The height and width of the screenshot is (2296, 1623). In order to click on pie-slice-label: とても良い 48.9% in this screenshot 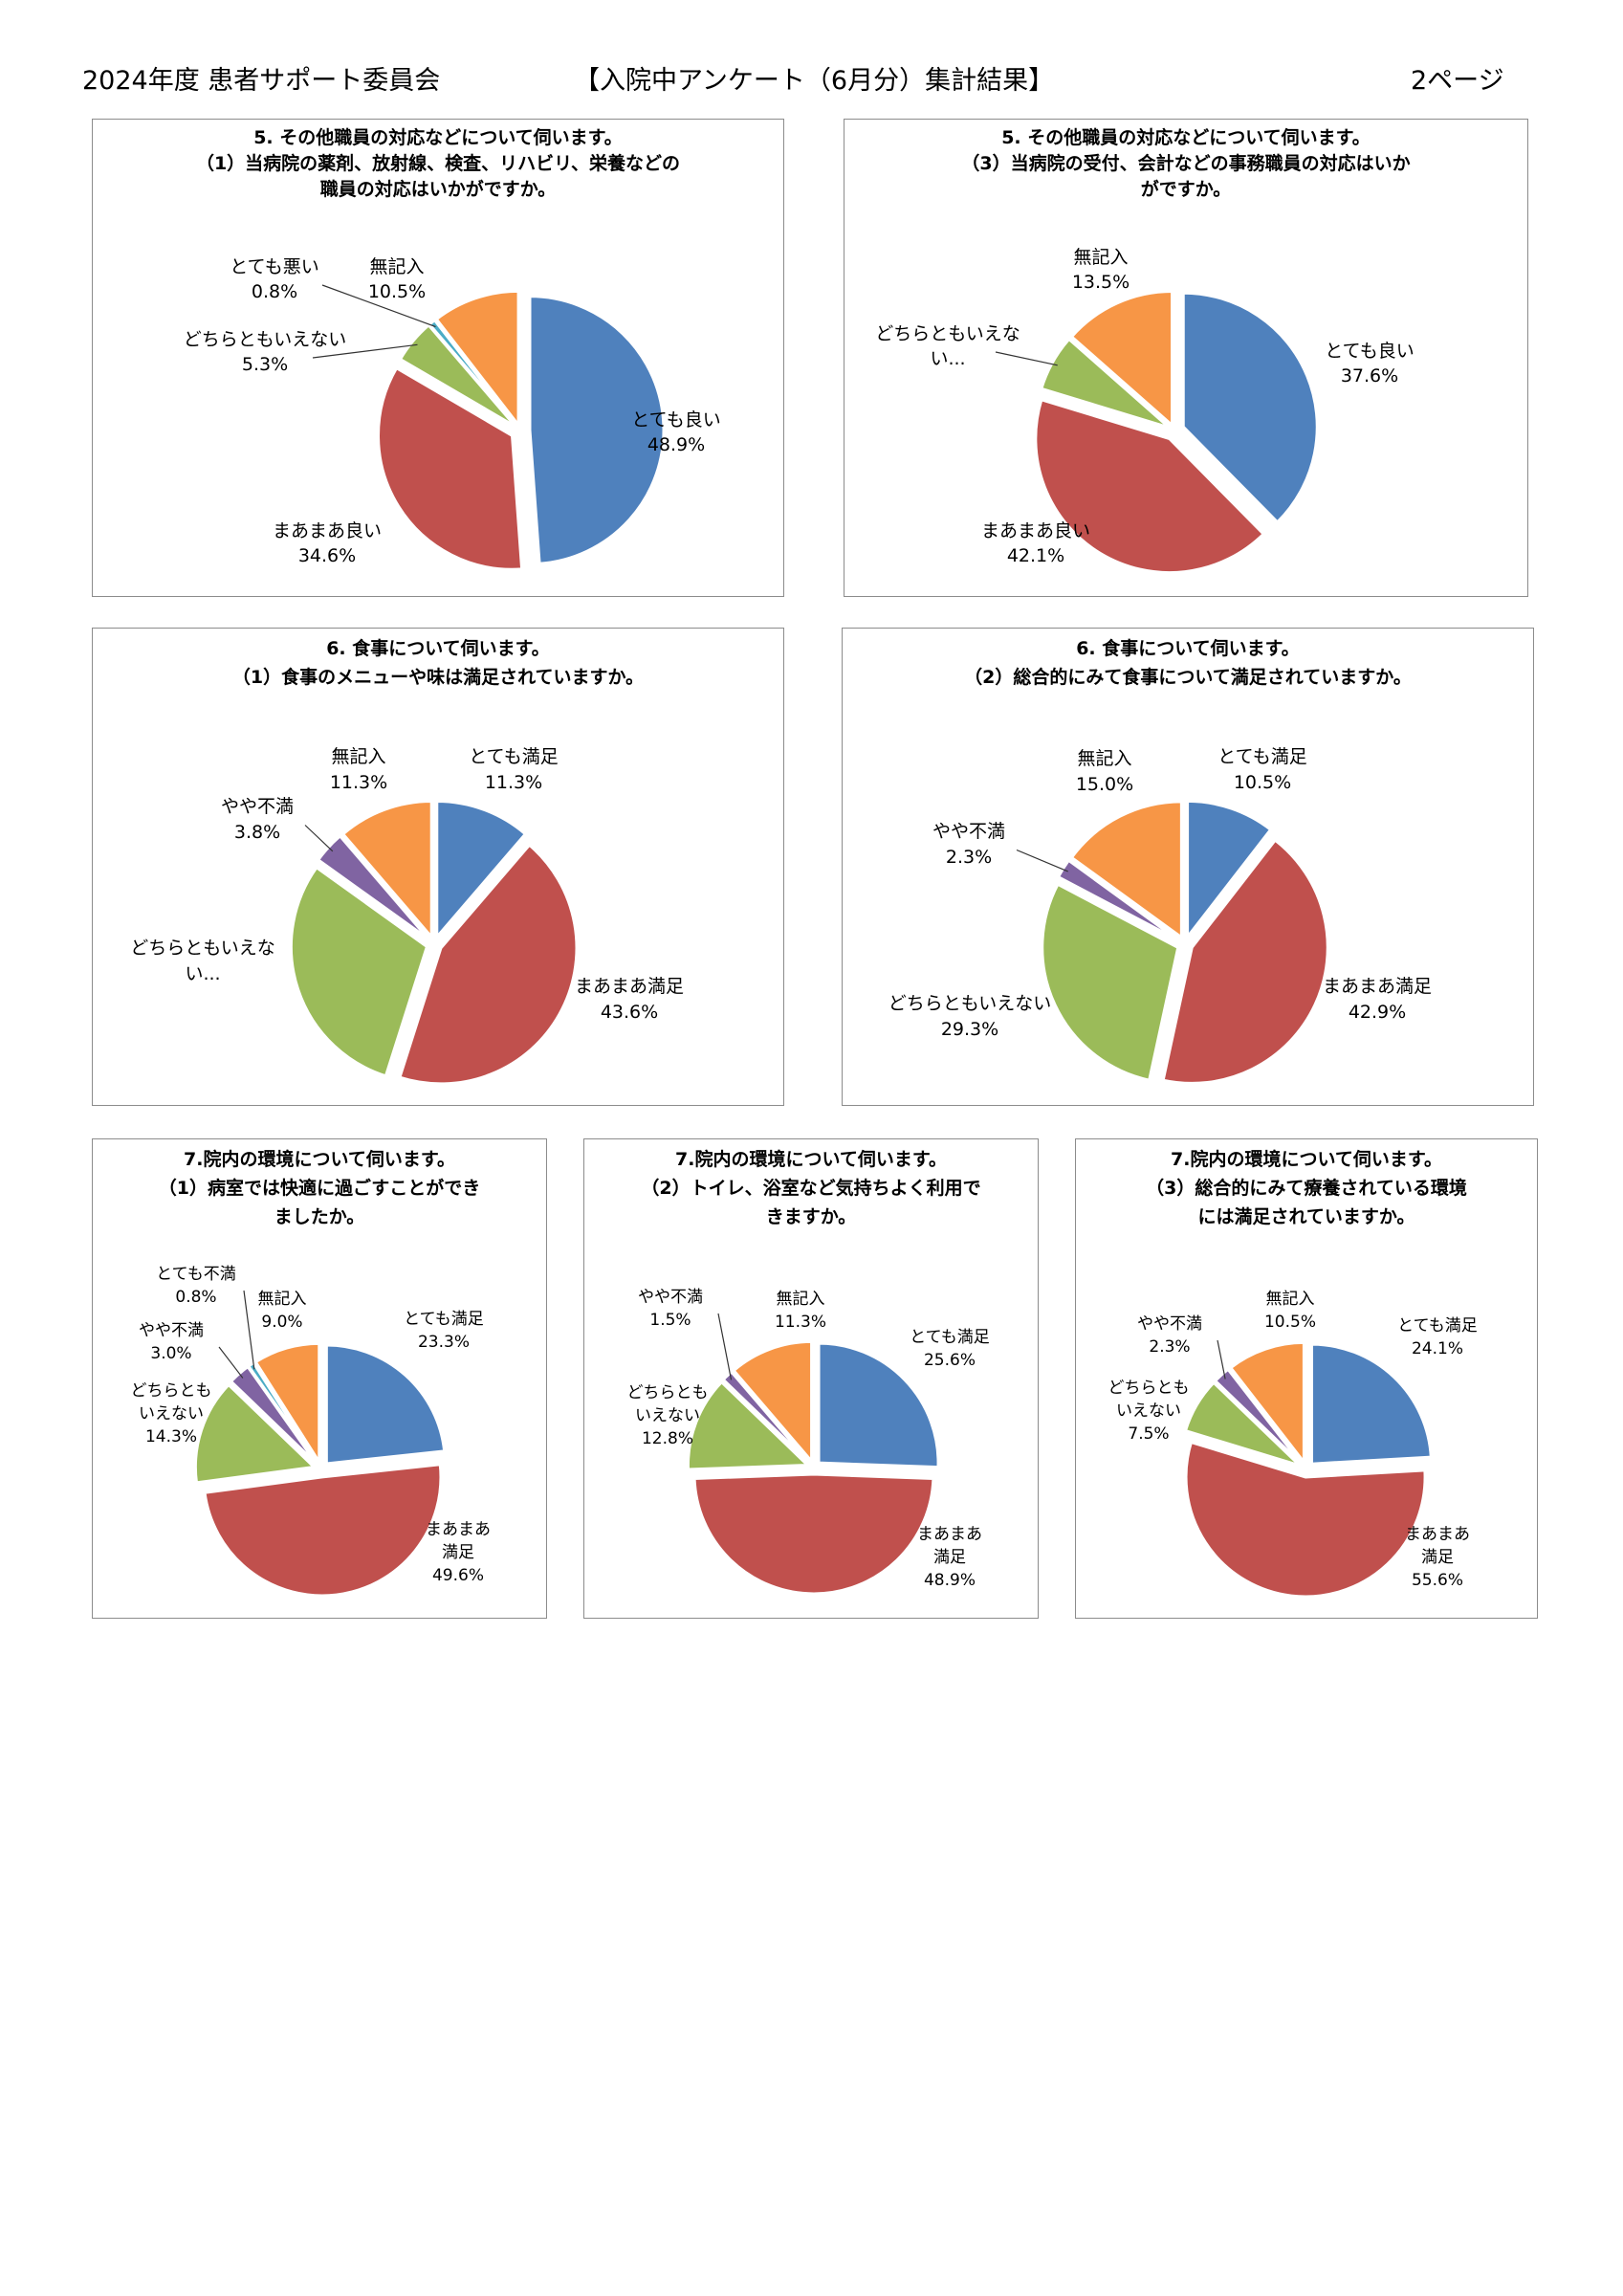, I will do `click(675, 432)`.